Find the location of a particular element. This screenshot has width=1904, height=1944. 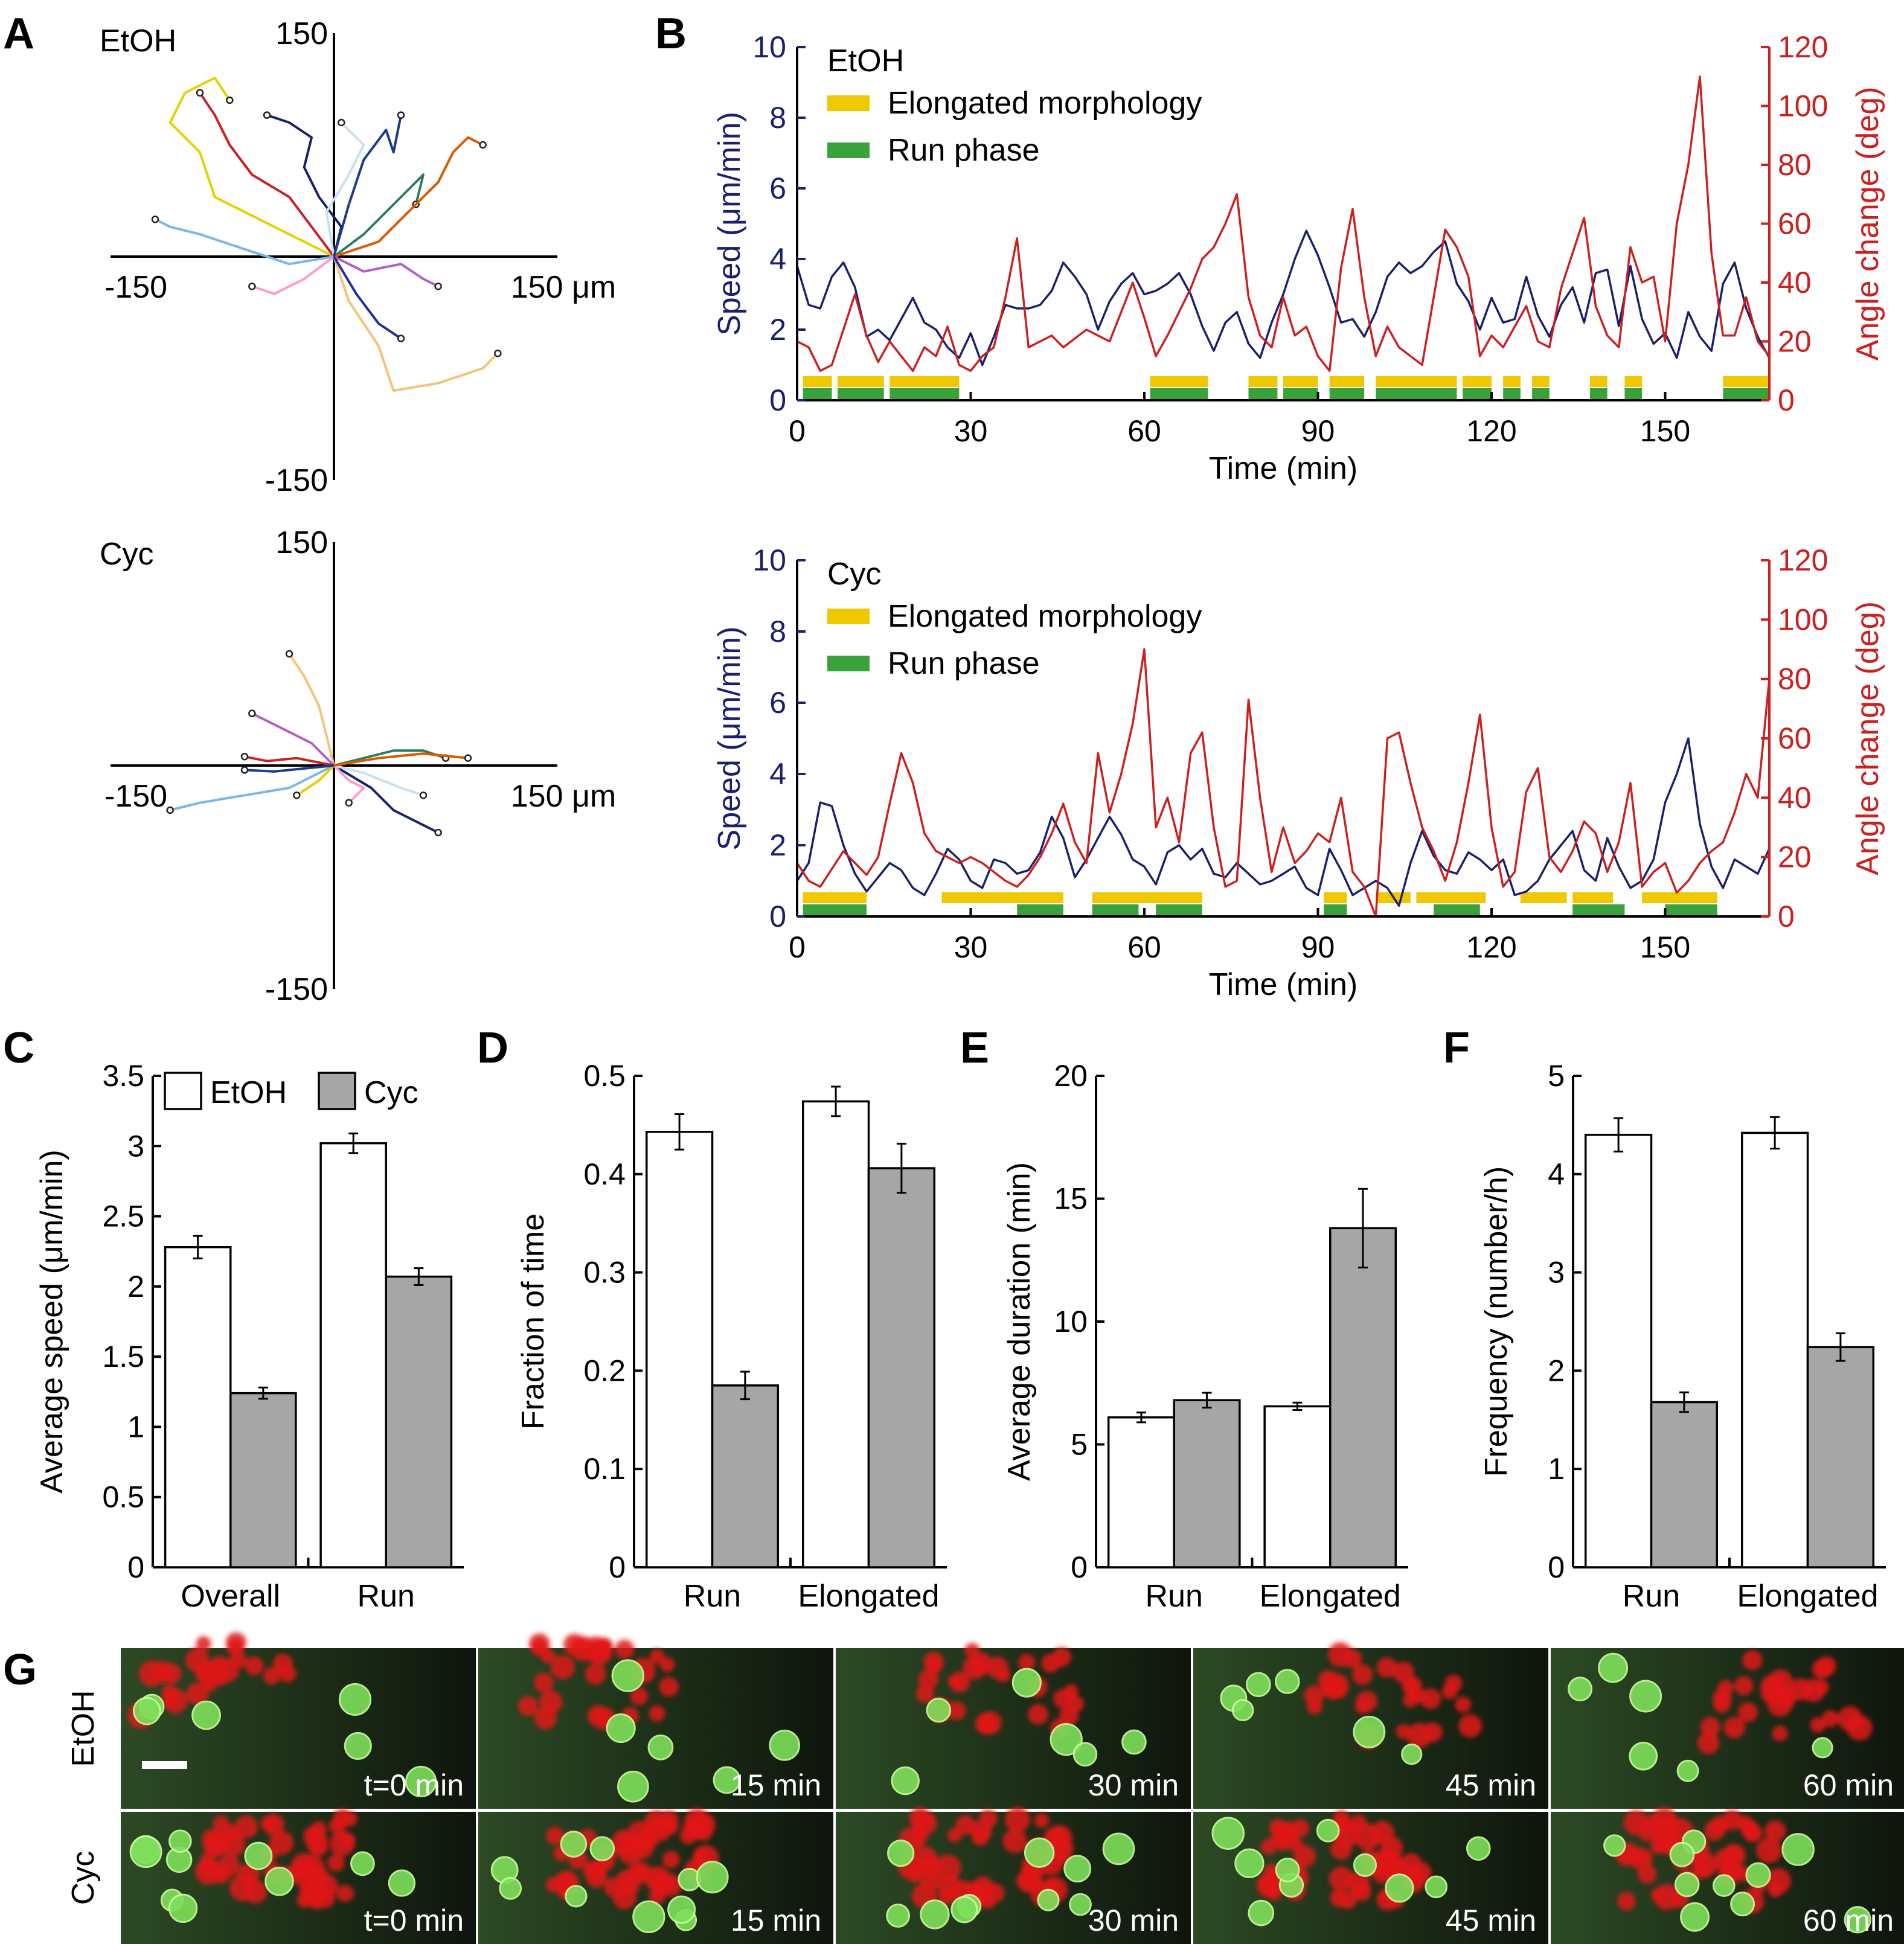

legend-label-elongated: Elongated morphology is located at coordinates (1045, 104).